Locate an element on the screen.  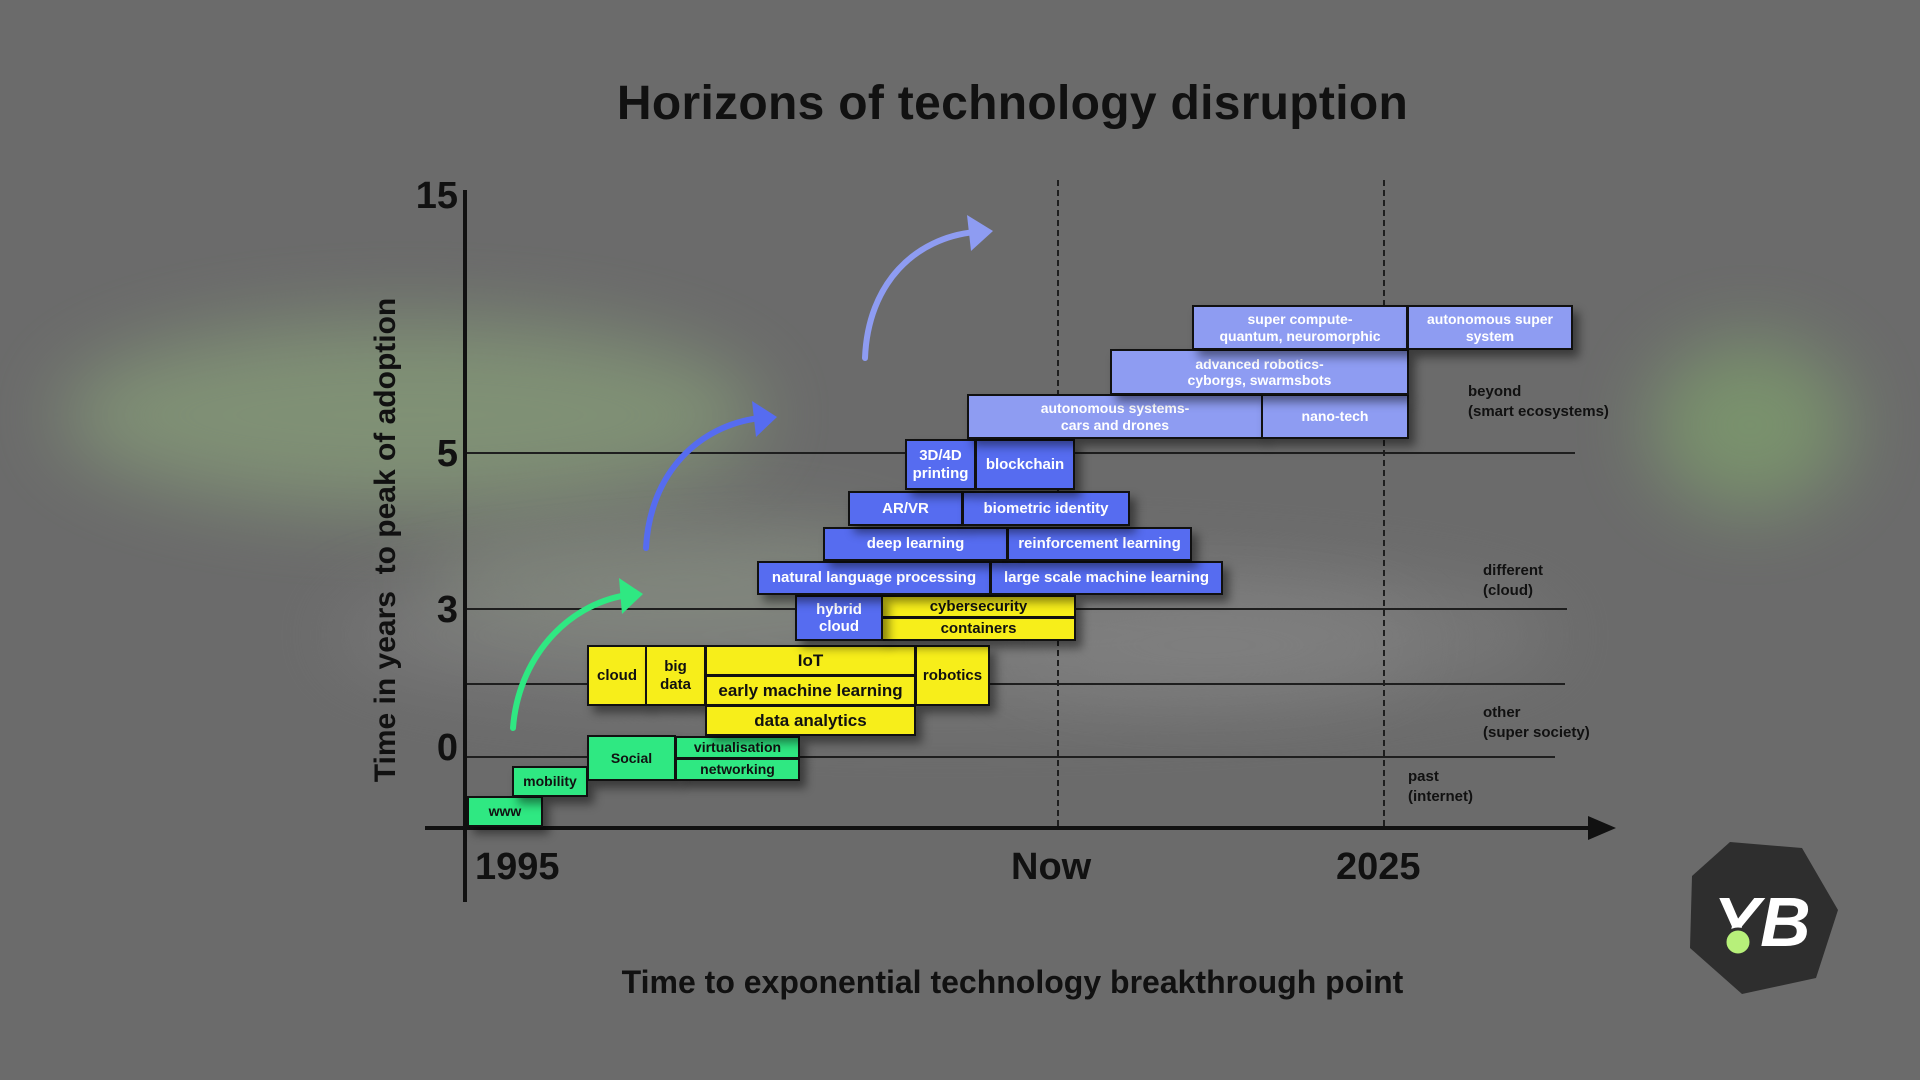
x-tick-1995: 1995 is located at coordinates (517, 867).